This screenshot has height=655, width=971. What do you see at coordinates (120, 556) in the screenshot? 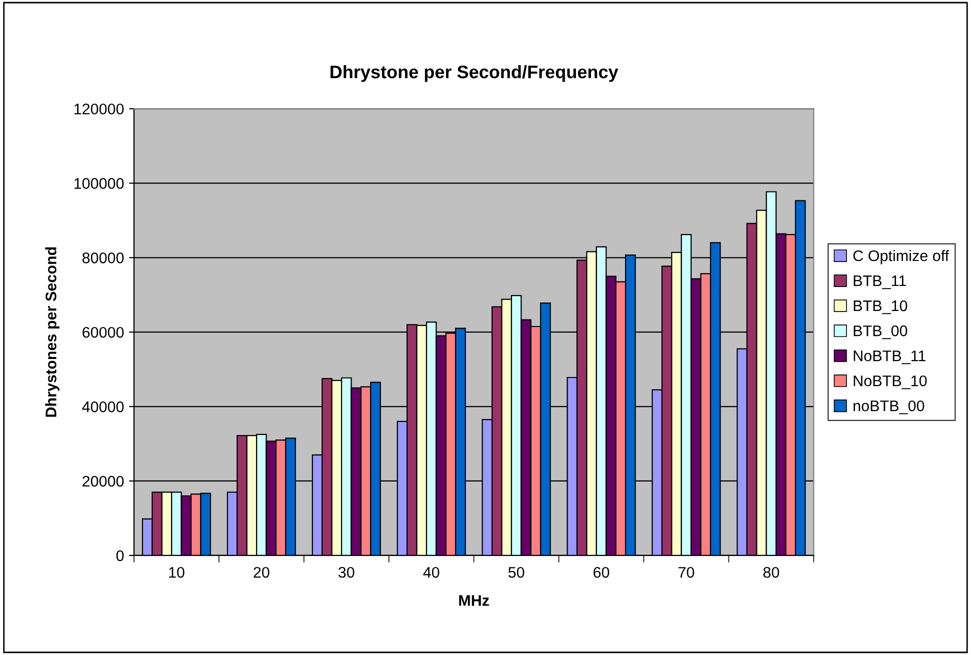
I see `y-tick-label: 0` at bounding box center [120, 556].